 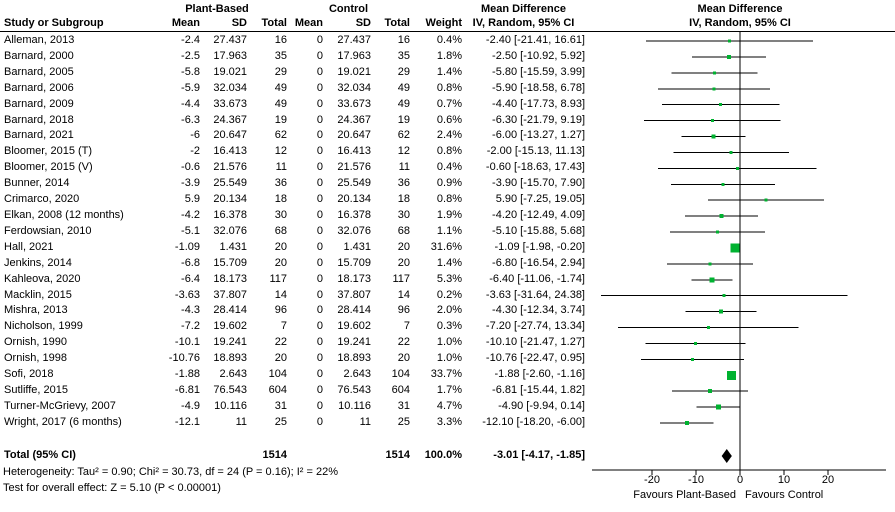 What do you see at coordinates (443, 455) in the screenshot?
I see `total-weight: 100.0%` at bounding box center [443, 455].